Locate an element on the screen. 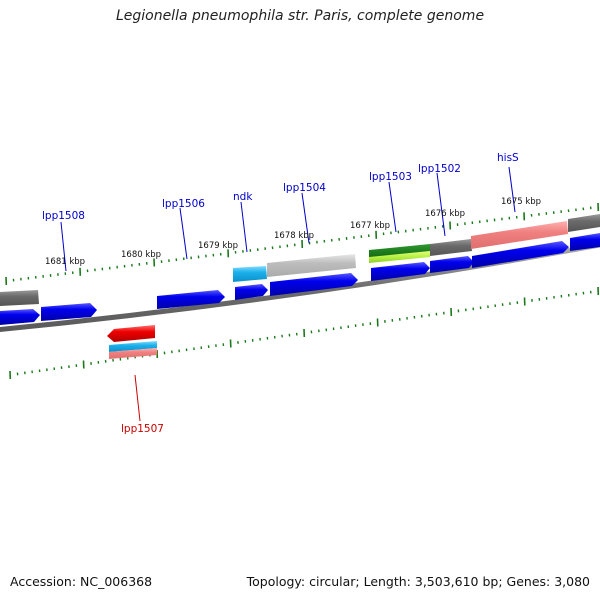 This screenshot has height=600, width=600. feature-lightgray-lpp1504 is located at coordinates (311, 265).